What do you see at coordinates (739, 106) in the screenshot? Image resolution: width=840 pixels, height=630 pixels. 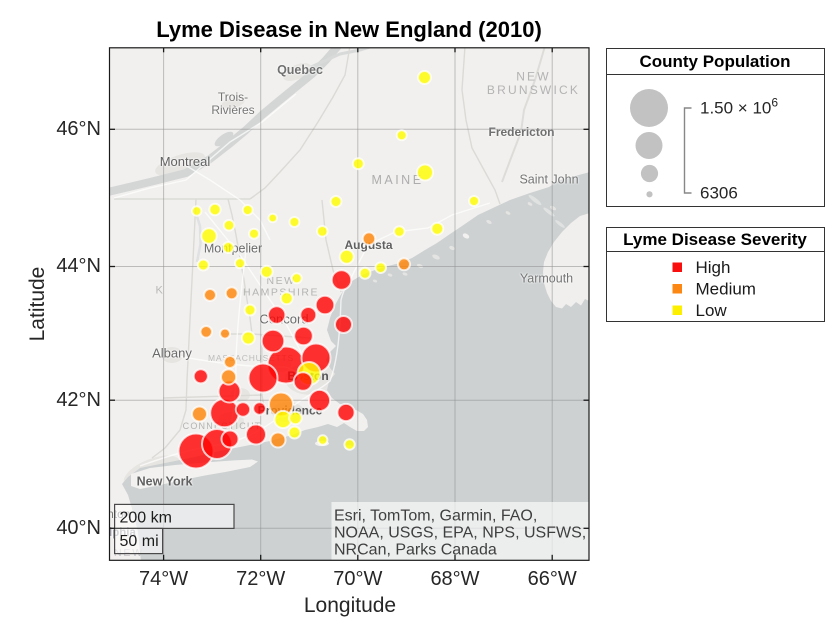 I see `svg-text: 1.50 × 10⁶` at bounding box center [739, 106].